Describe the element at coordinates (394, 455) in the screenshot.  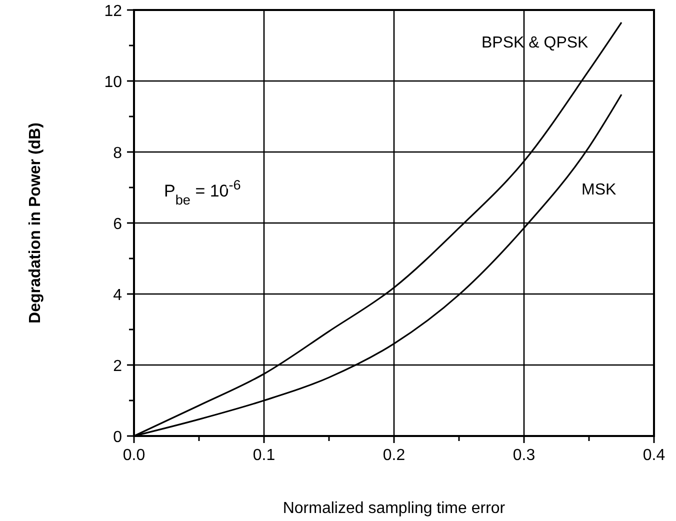
I see `x-tick-label: 0.2` at that location.